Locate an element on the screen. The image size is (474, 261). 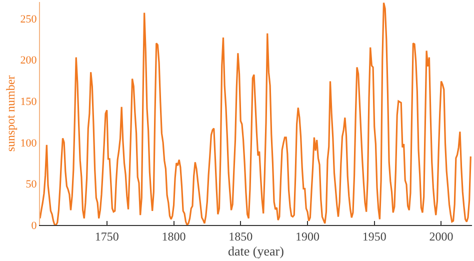
y-tick-label: 50 is located at coordinates (32, 184).